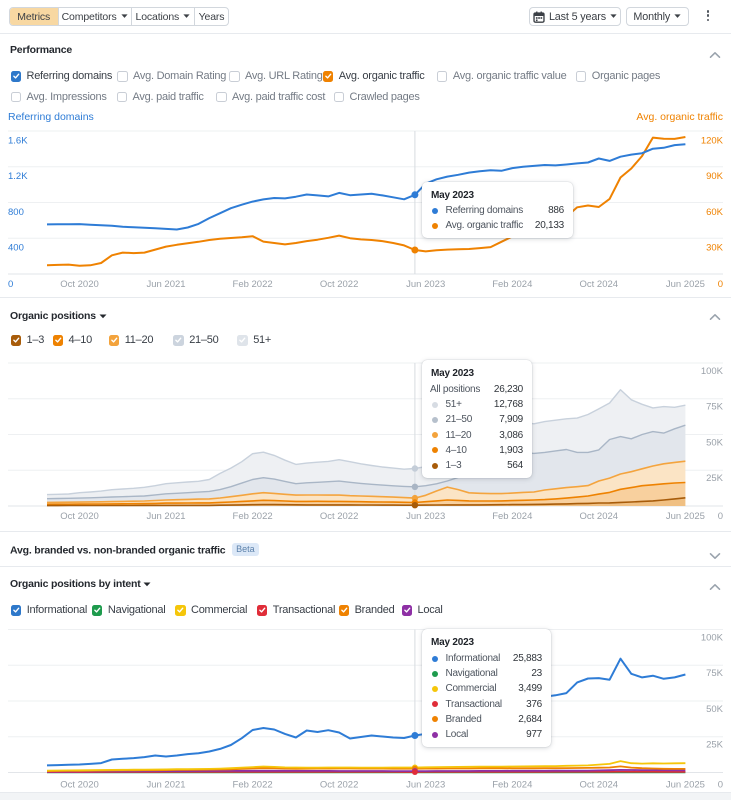 This screenshot has height=800, width=731. I want to click on svg-text: 1.6K, so click(18, 141).